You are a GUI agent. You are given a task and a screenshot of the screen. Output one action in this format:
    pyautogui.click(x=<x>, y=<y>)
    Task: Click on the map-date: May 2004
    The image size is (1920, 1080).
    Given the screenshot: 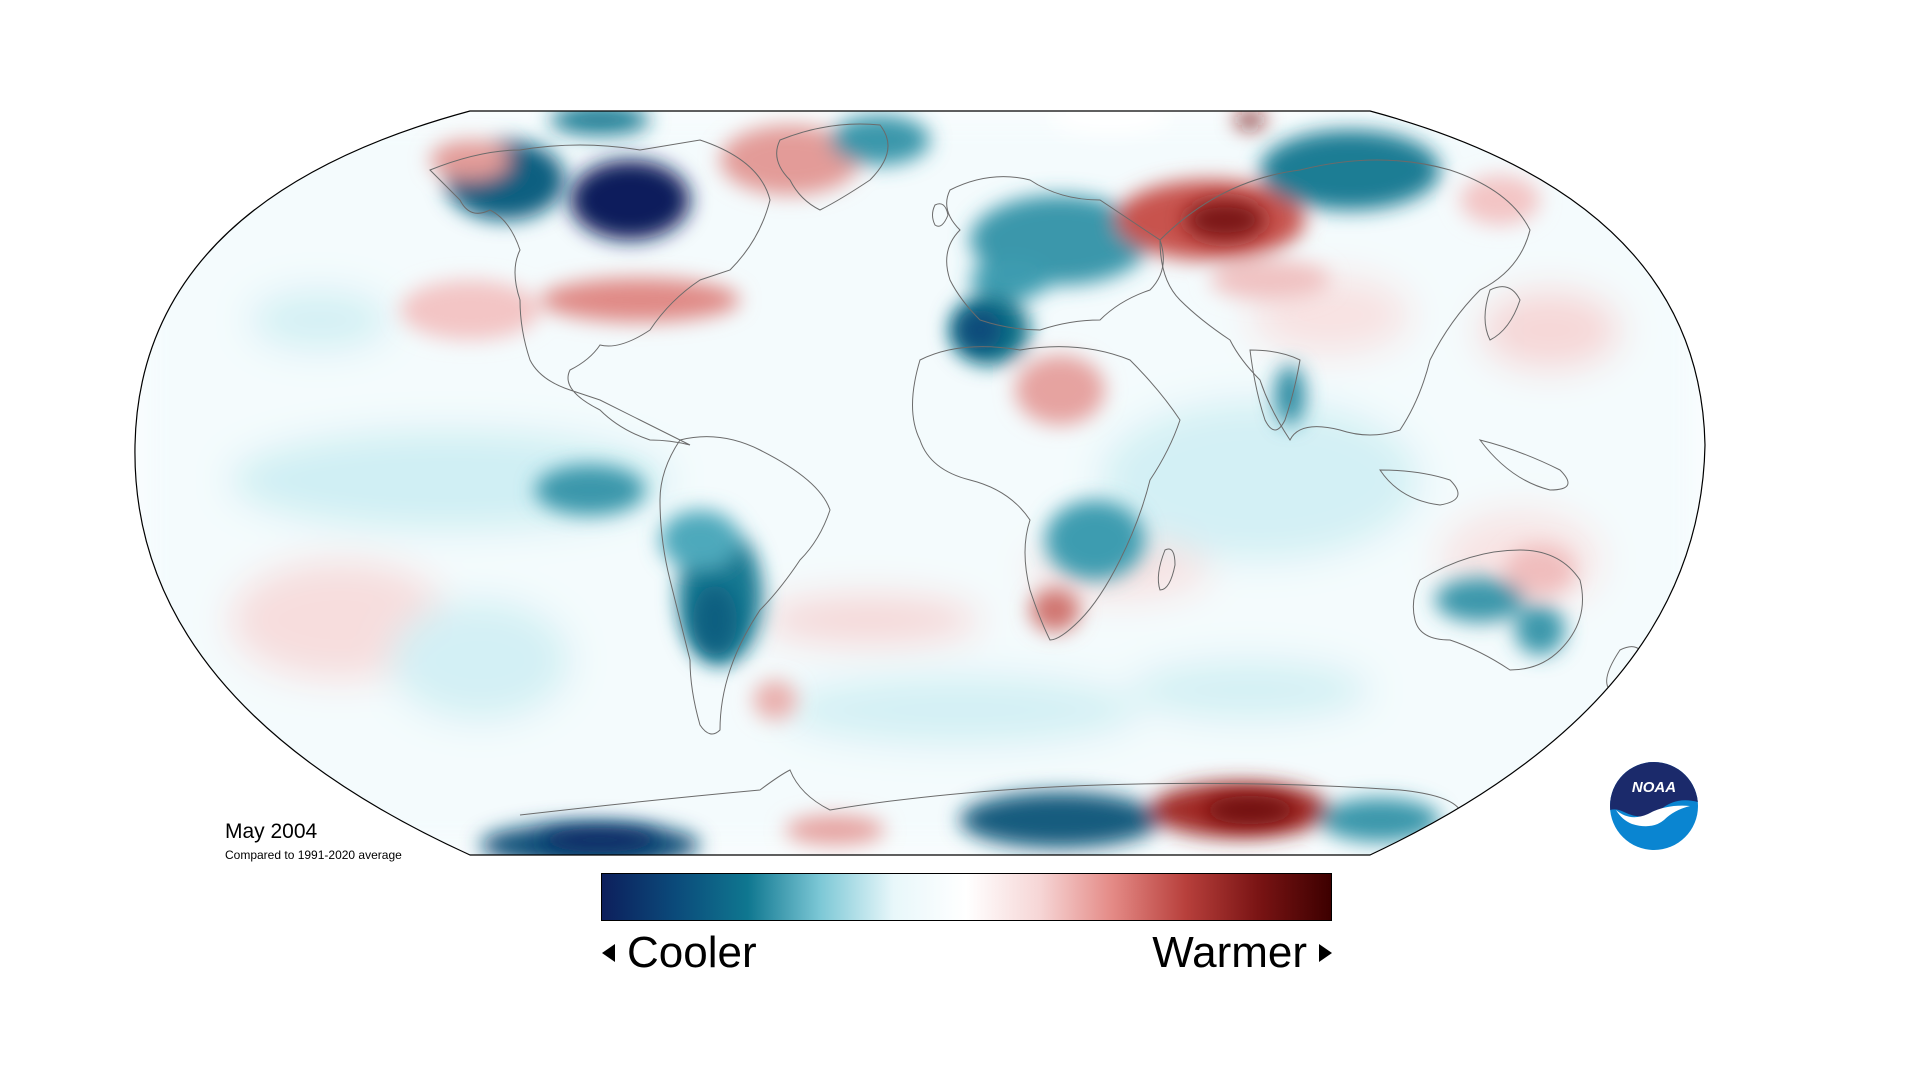 What is the action you would take?
    pyautogui.click(x=271, y=831)
    